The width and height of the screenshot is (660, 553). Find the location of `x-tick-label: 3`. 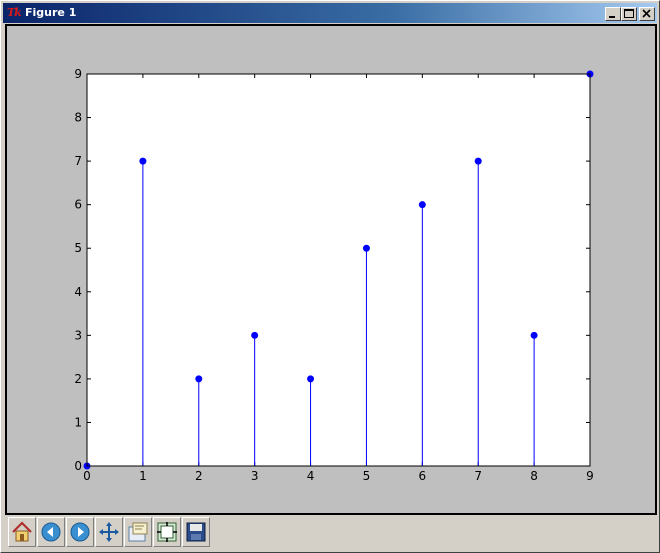

x-tick-label: 3 is located at coordinates (255, 476).